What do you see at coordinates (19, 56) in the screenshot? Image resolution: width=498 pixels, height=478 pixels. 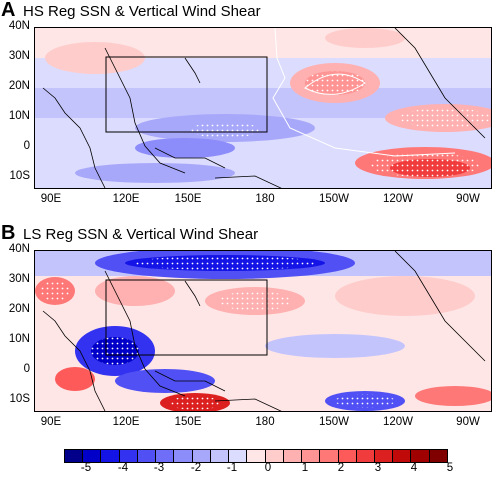 I see `panel-a-lat-30n: 30N` at bounding box center [19, 56].